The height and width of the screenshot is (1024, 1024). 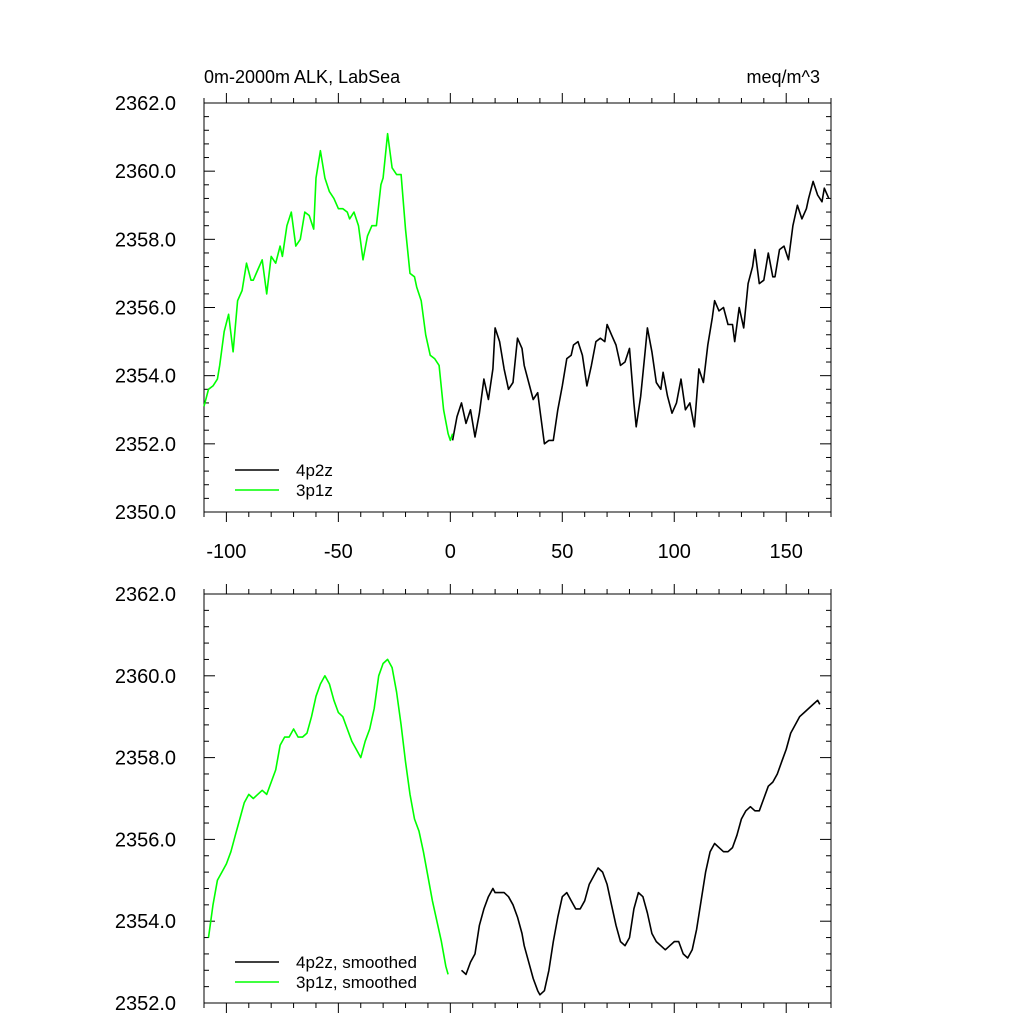 I want to click on bottom-y-tick-label: 2354.0, so click(x=145, y=922).